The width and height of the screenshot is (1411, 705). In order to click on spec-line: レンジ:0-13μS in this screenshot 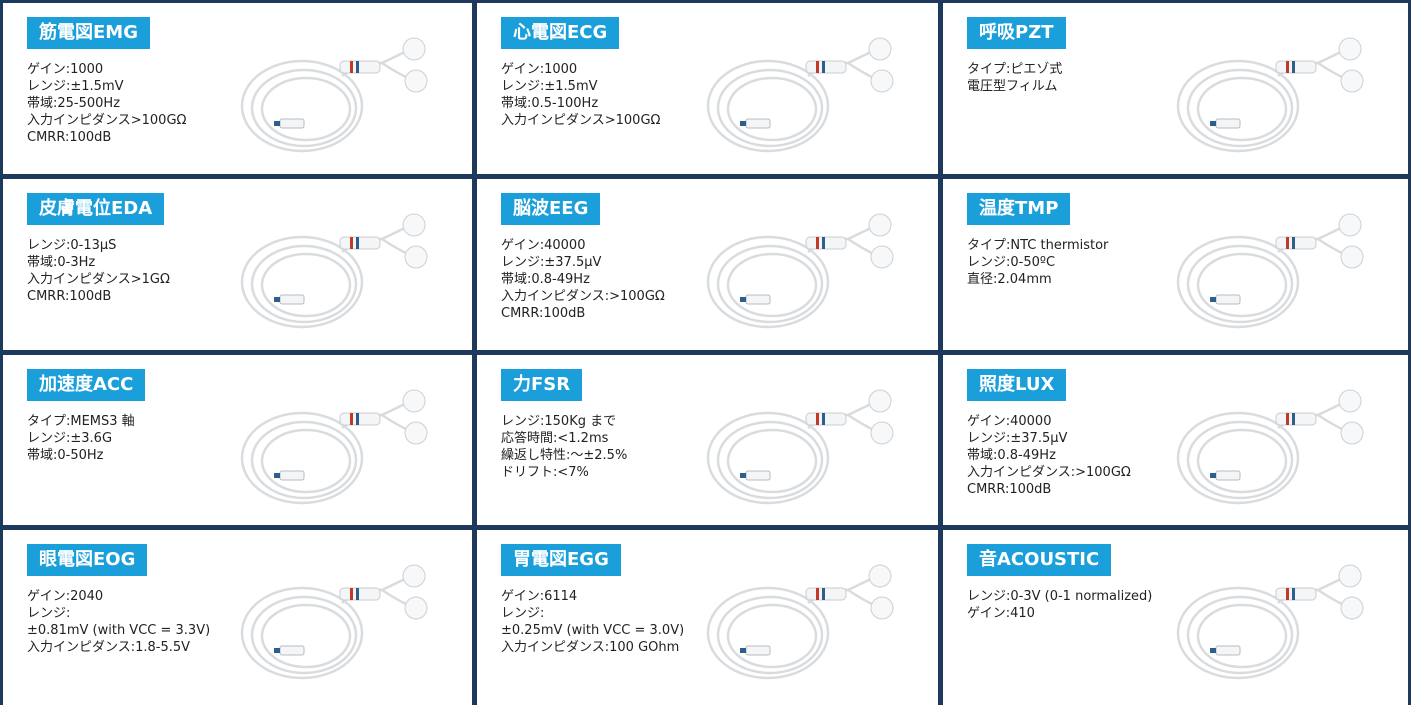, I will do `click(72, 245)`.